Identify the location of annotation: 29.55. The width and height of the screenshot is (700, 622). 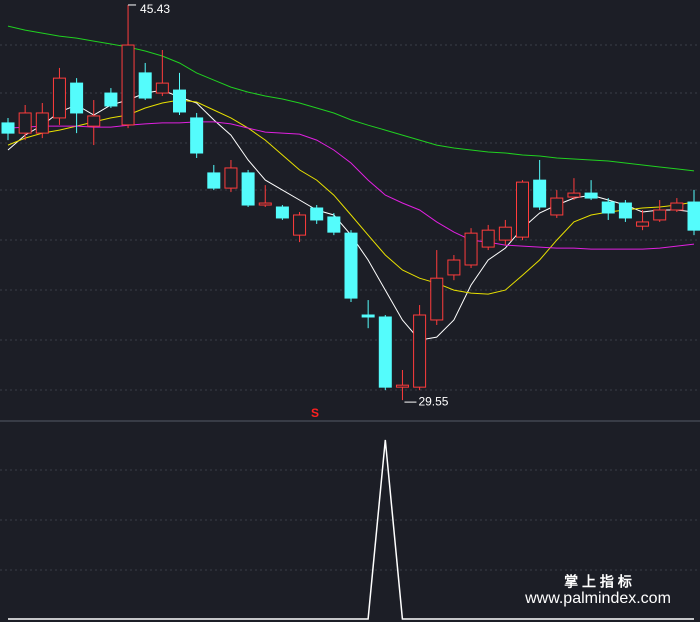
(433, 401).